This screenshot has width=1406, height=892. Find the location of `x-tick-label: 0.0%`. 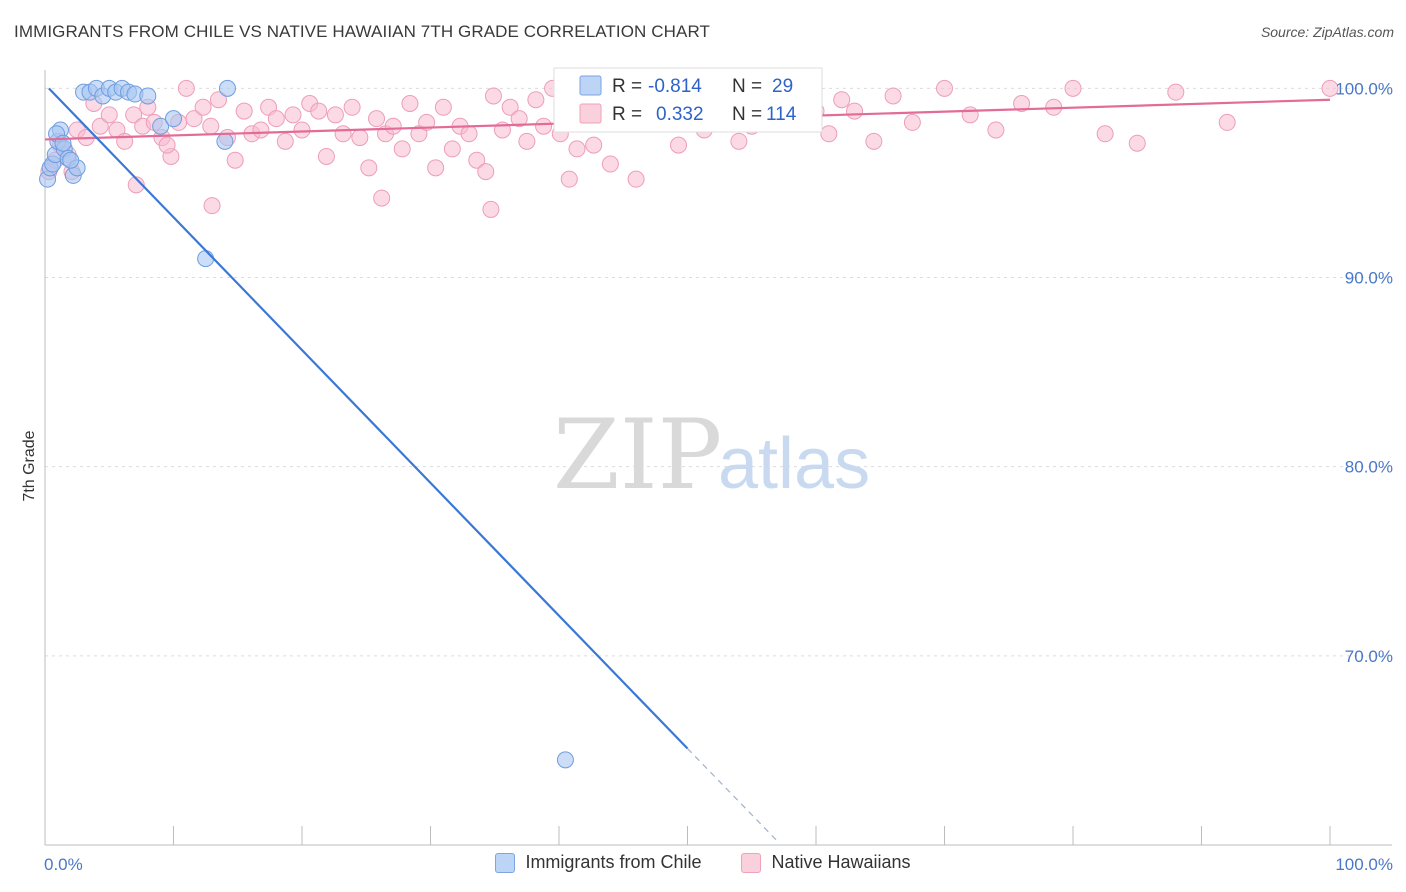

x-tick-label: 0.0% is located at coordinates (63, 864).